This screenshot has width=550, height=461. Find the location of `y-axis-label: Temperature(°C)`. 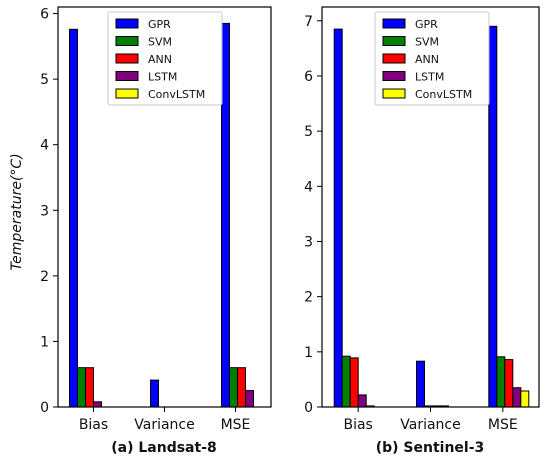

y-axis-label: Temperature(°C) is located at coordinates (17, 211).